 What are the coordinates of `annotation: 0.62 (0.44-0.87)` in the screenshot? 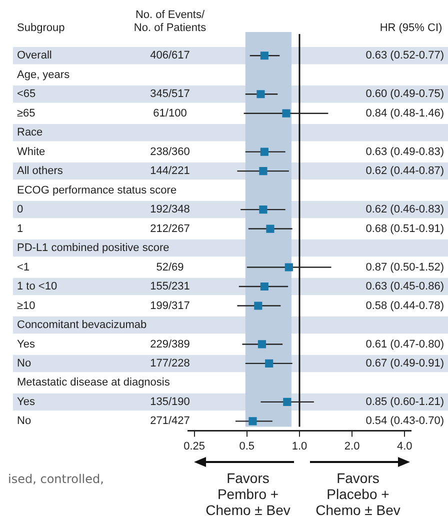 It's located at (405, 171).